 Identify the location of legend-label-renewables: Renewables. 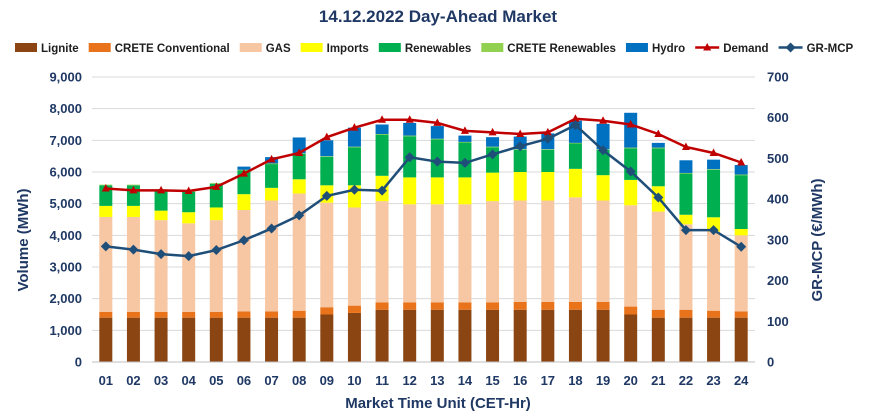
(438, 49).